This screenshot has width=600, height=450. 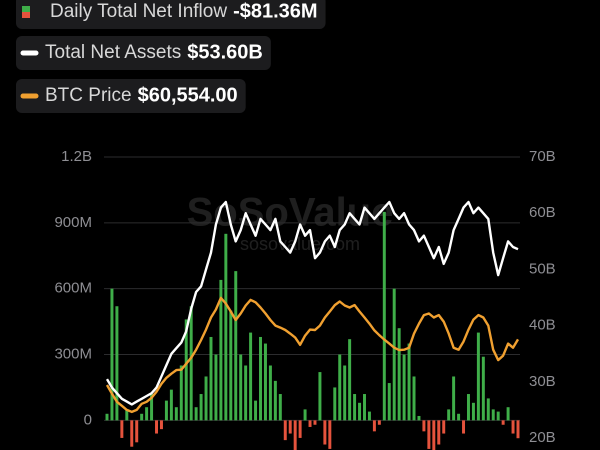 What do you see at coordinates (88, 95) in the screenshot?
I see `legend-label: BTC Price` at bounding box center [88, 95].